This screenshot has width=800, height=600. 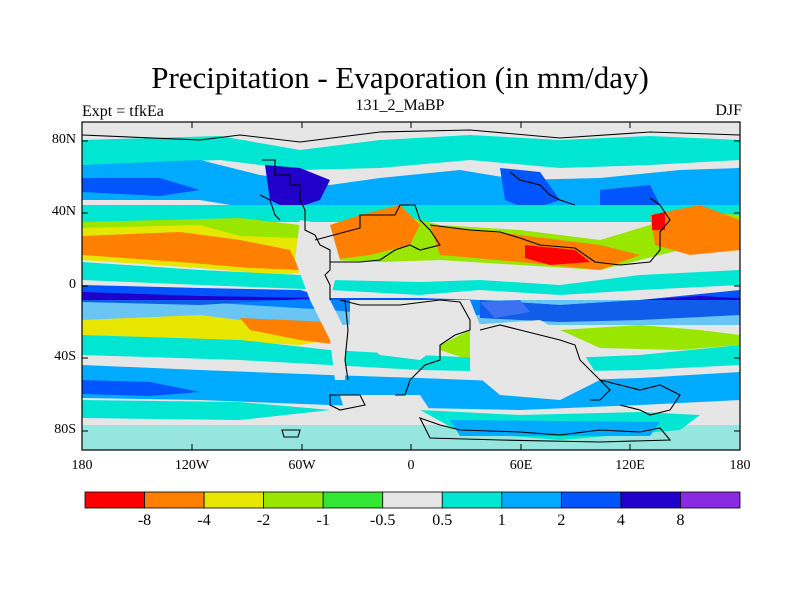 What do you see at coordinates (204, 520) in the screenshot?
I see `colorbar-label: -4` at bounding box center [204, 520].